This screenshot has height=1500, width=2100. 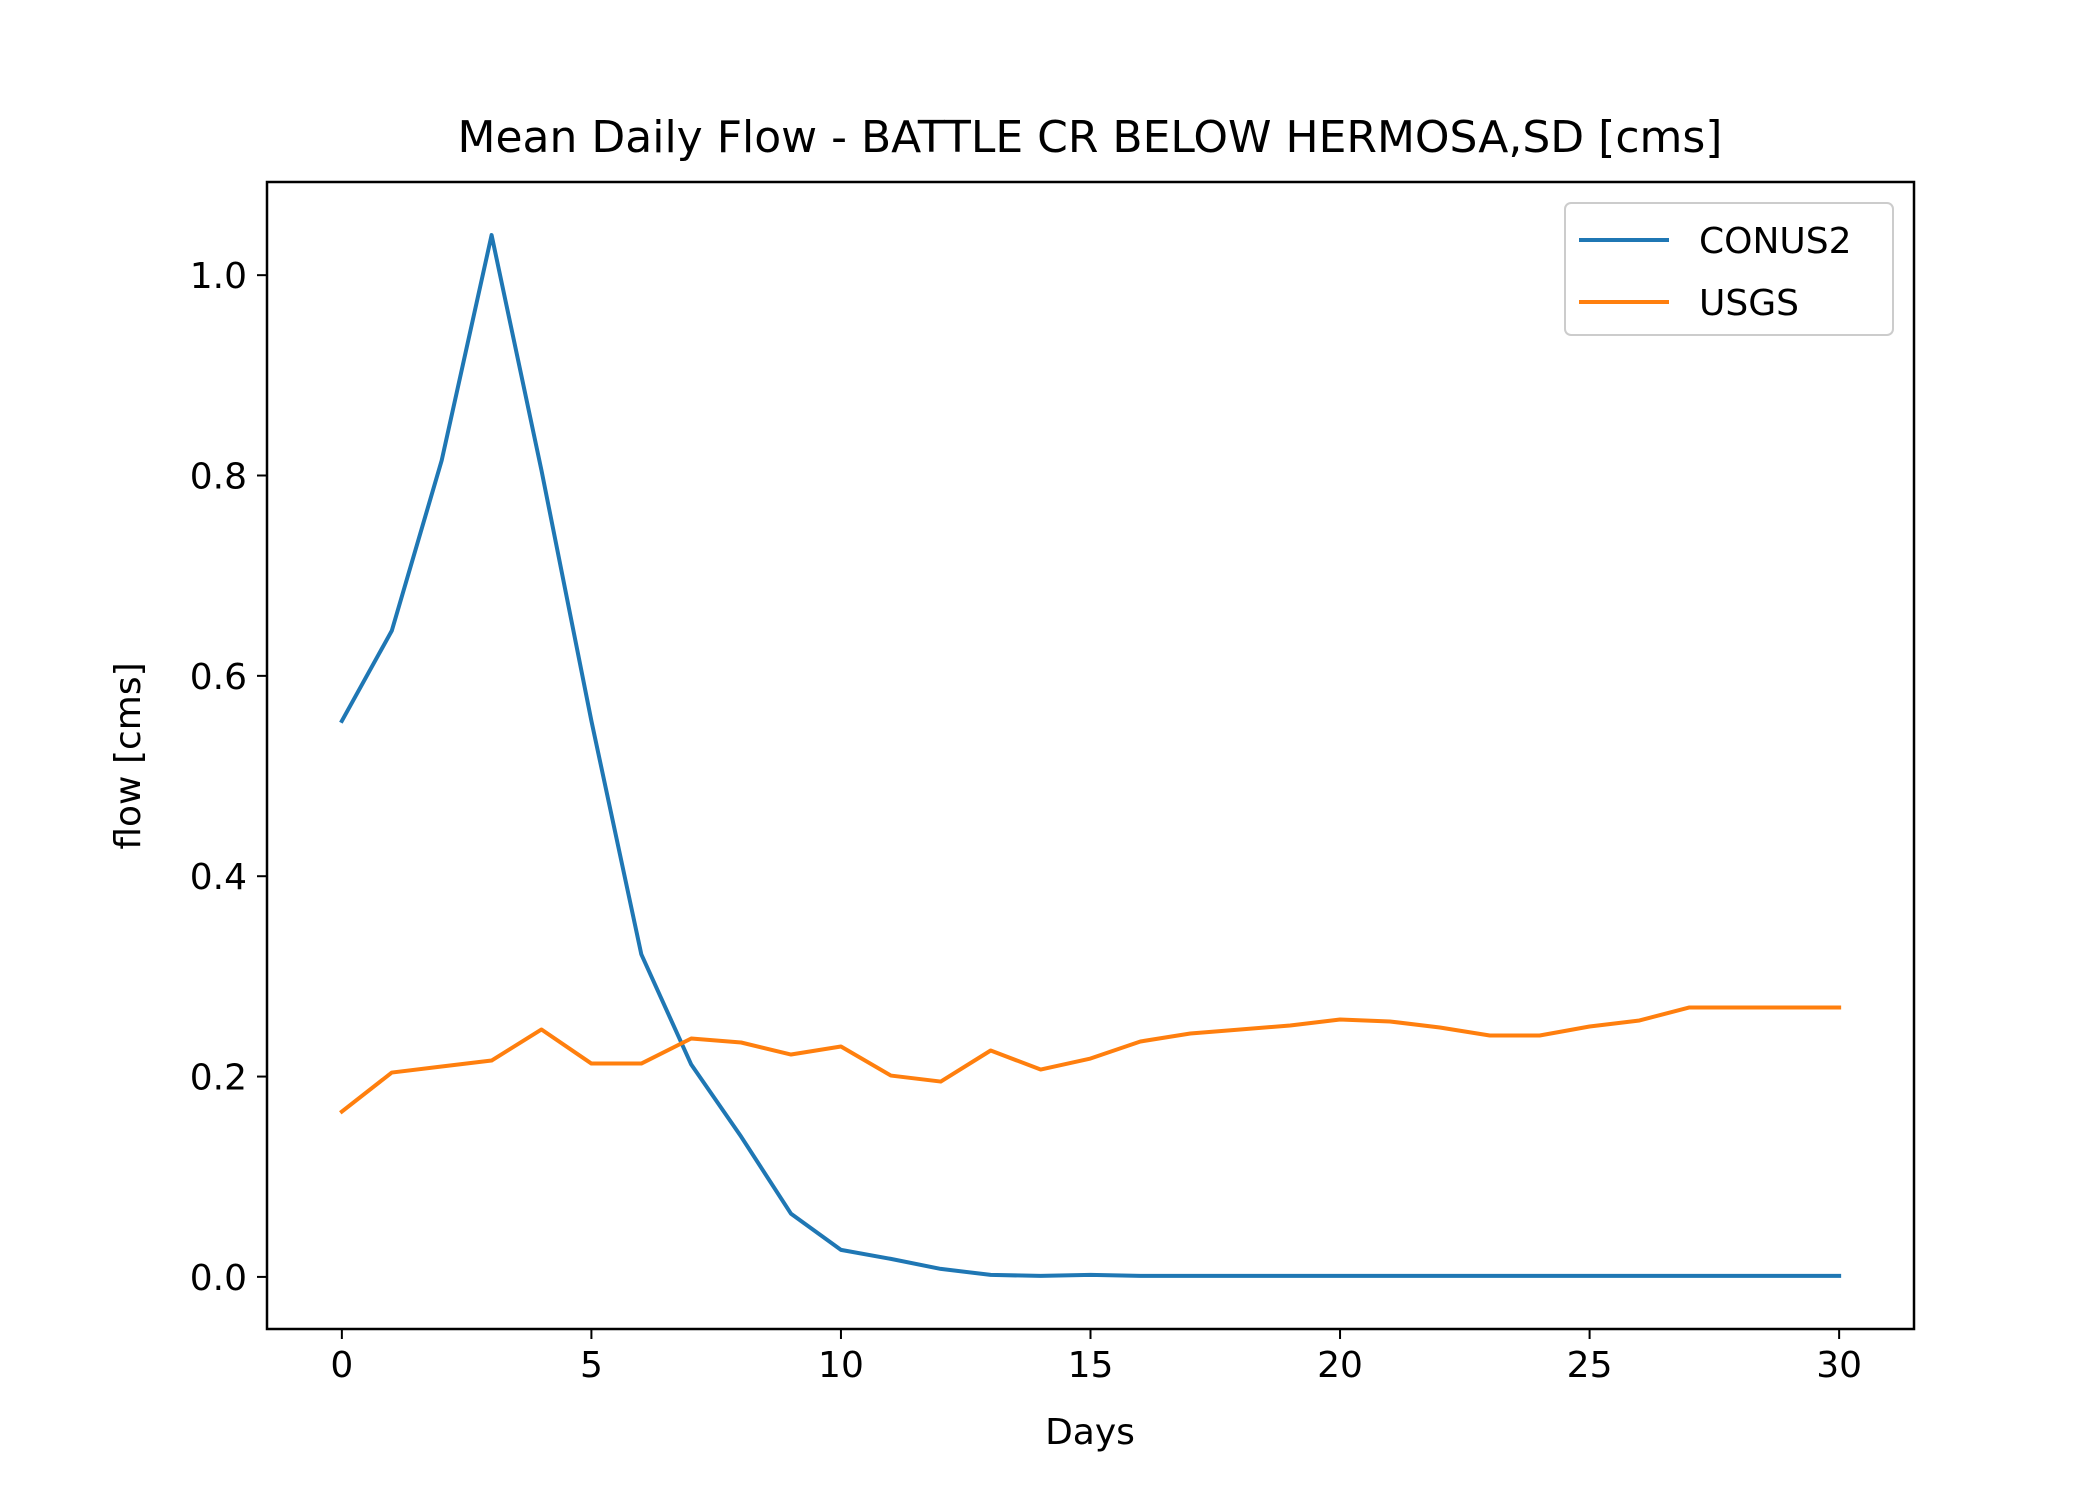 What do you see at coordinates (1749, 303) in the screenshot?
I see `legend-label-usgs: USGS` at bounding box center [1749, 303].